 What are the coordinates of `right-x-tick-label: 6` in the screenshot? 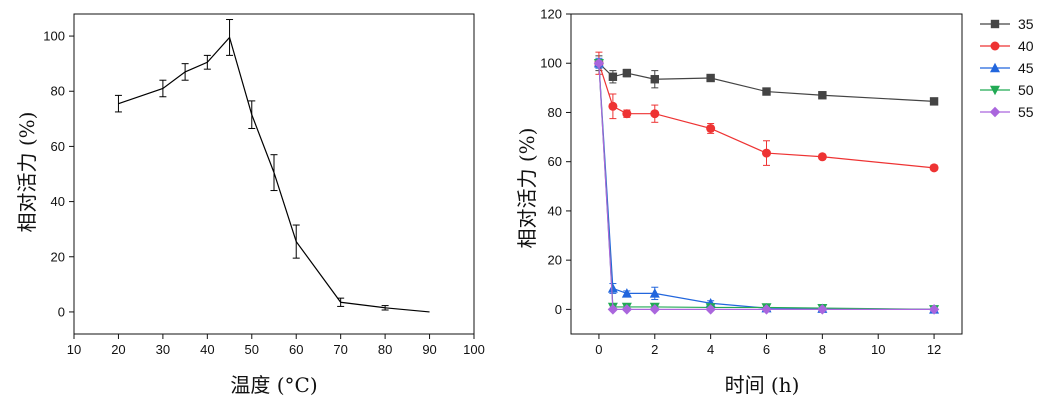 It's located at (766, 349).